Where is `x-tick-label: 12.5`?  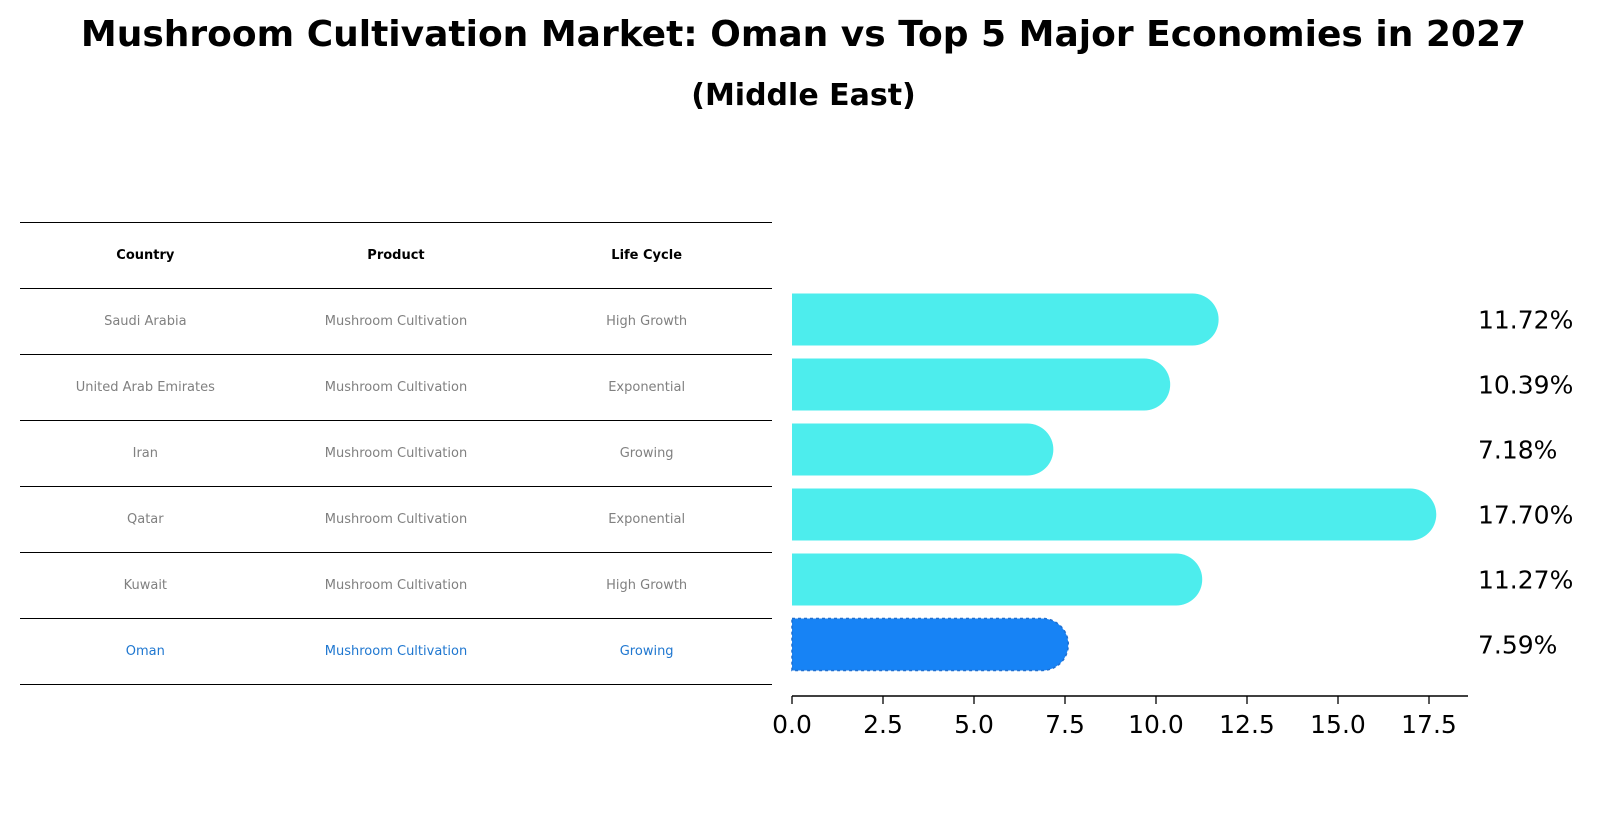 x-tick-label: 12.5 is located at coordinates (1247, 724).